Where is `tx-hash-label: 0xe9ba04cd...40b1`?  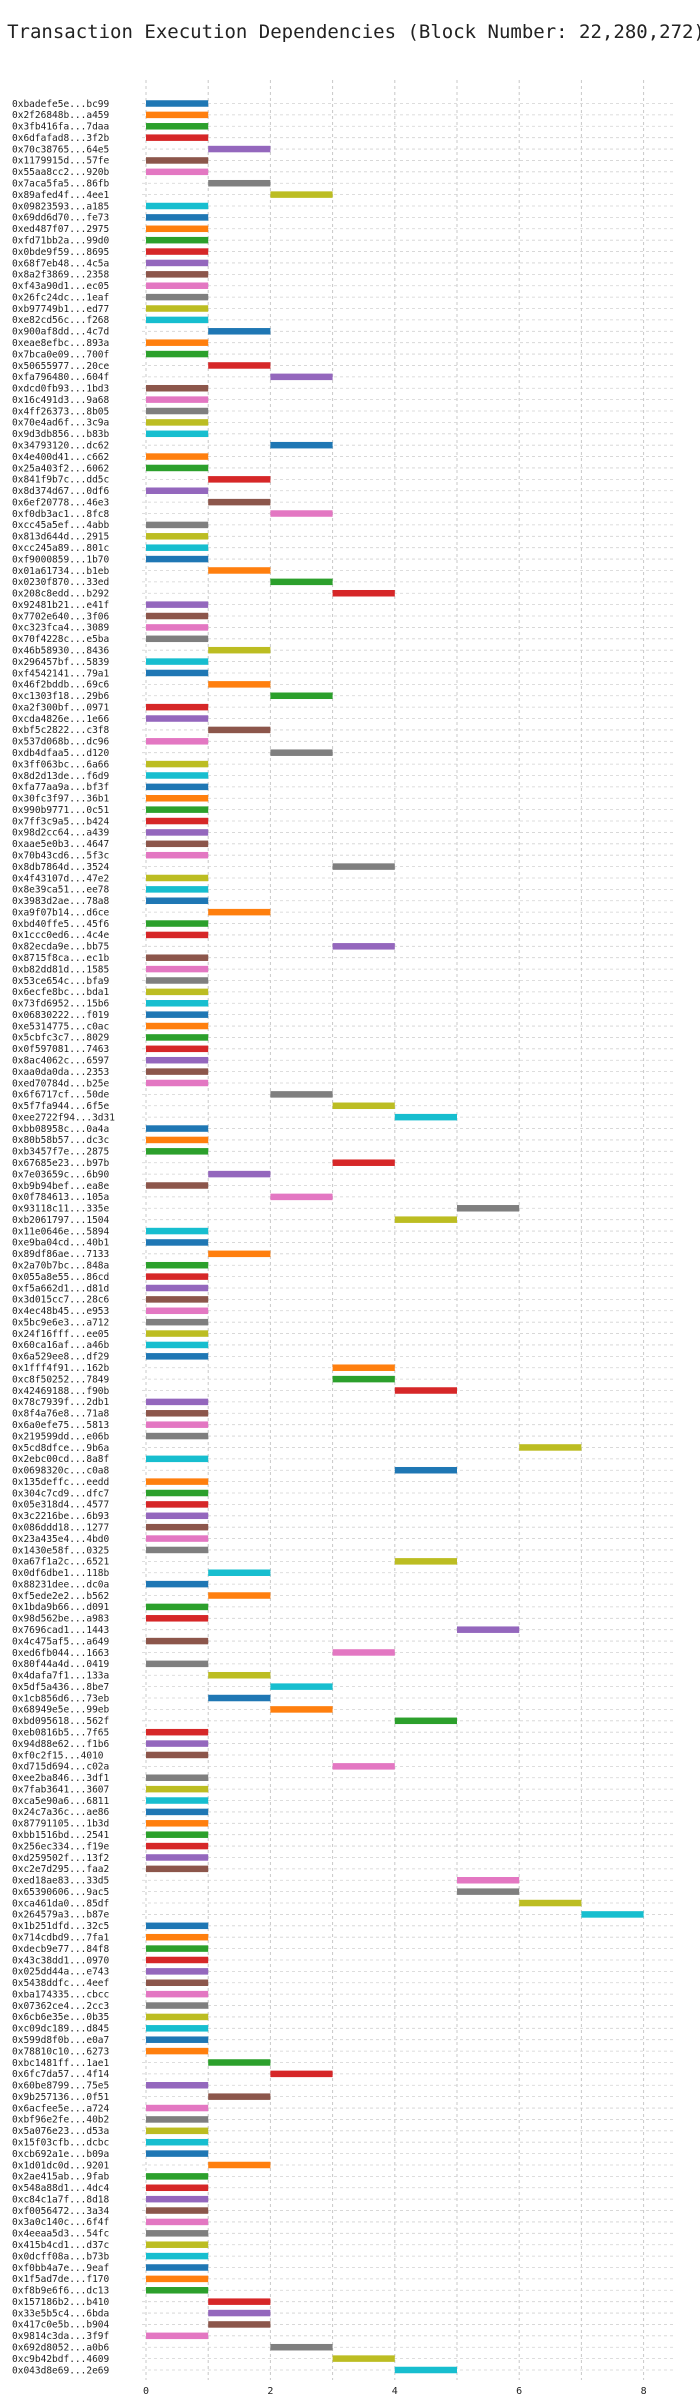 tx-hash-label: 0xe9ba04cd...40b1 is located at coordinates (61, 1243).